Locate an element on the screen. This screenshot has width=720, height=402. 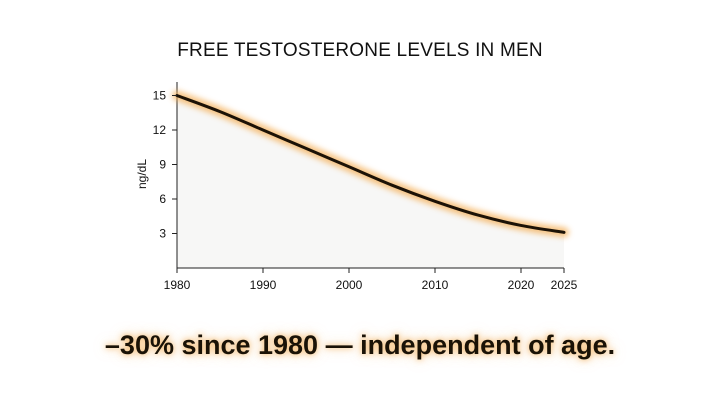
x-tick-label: 2000 is located at coordinates (349, 285).